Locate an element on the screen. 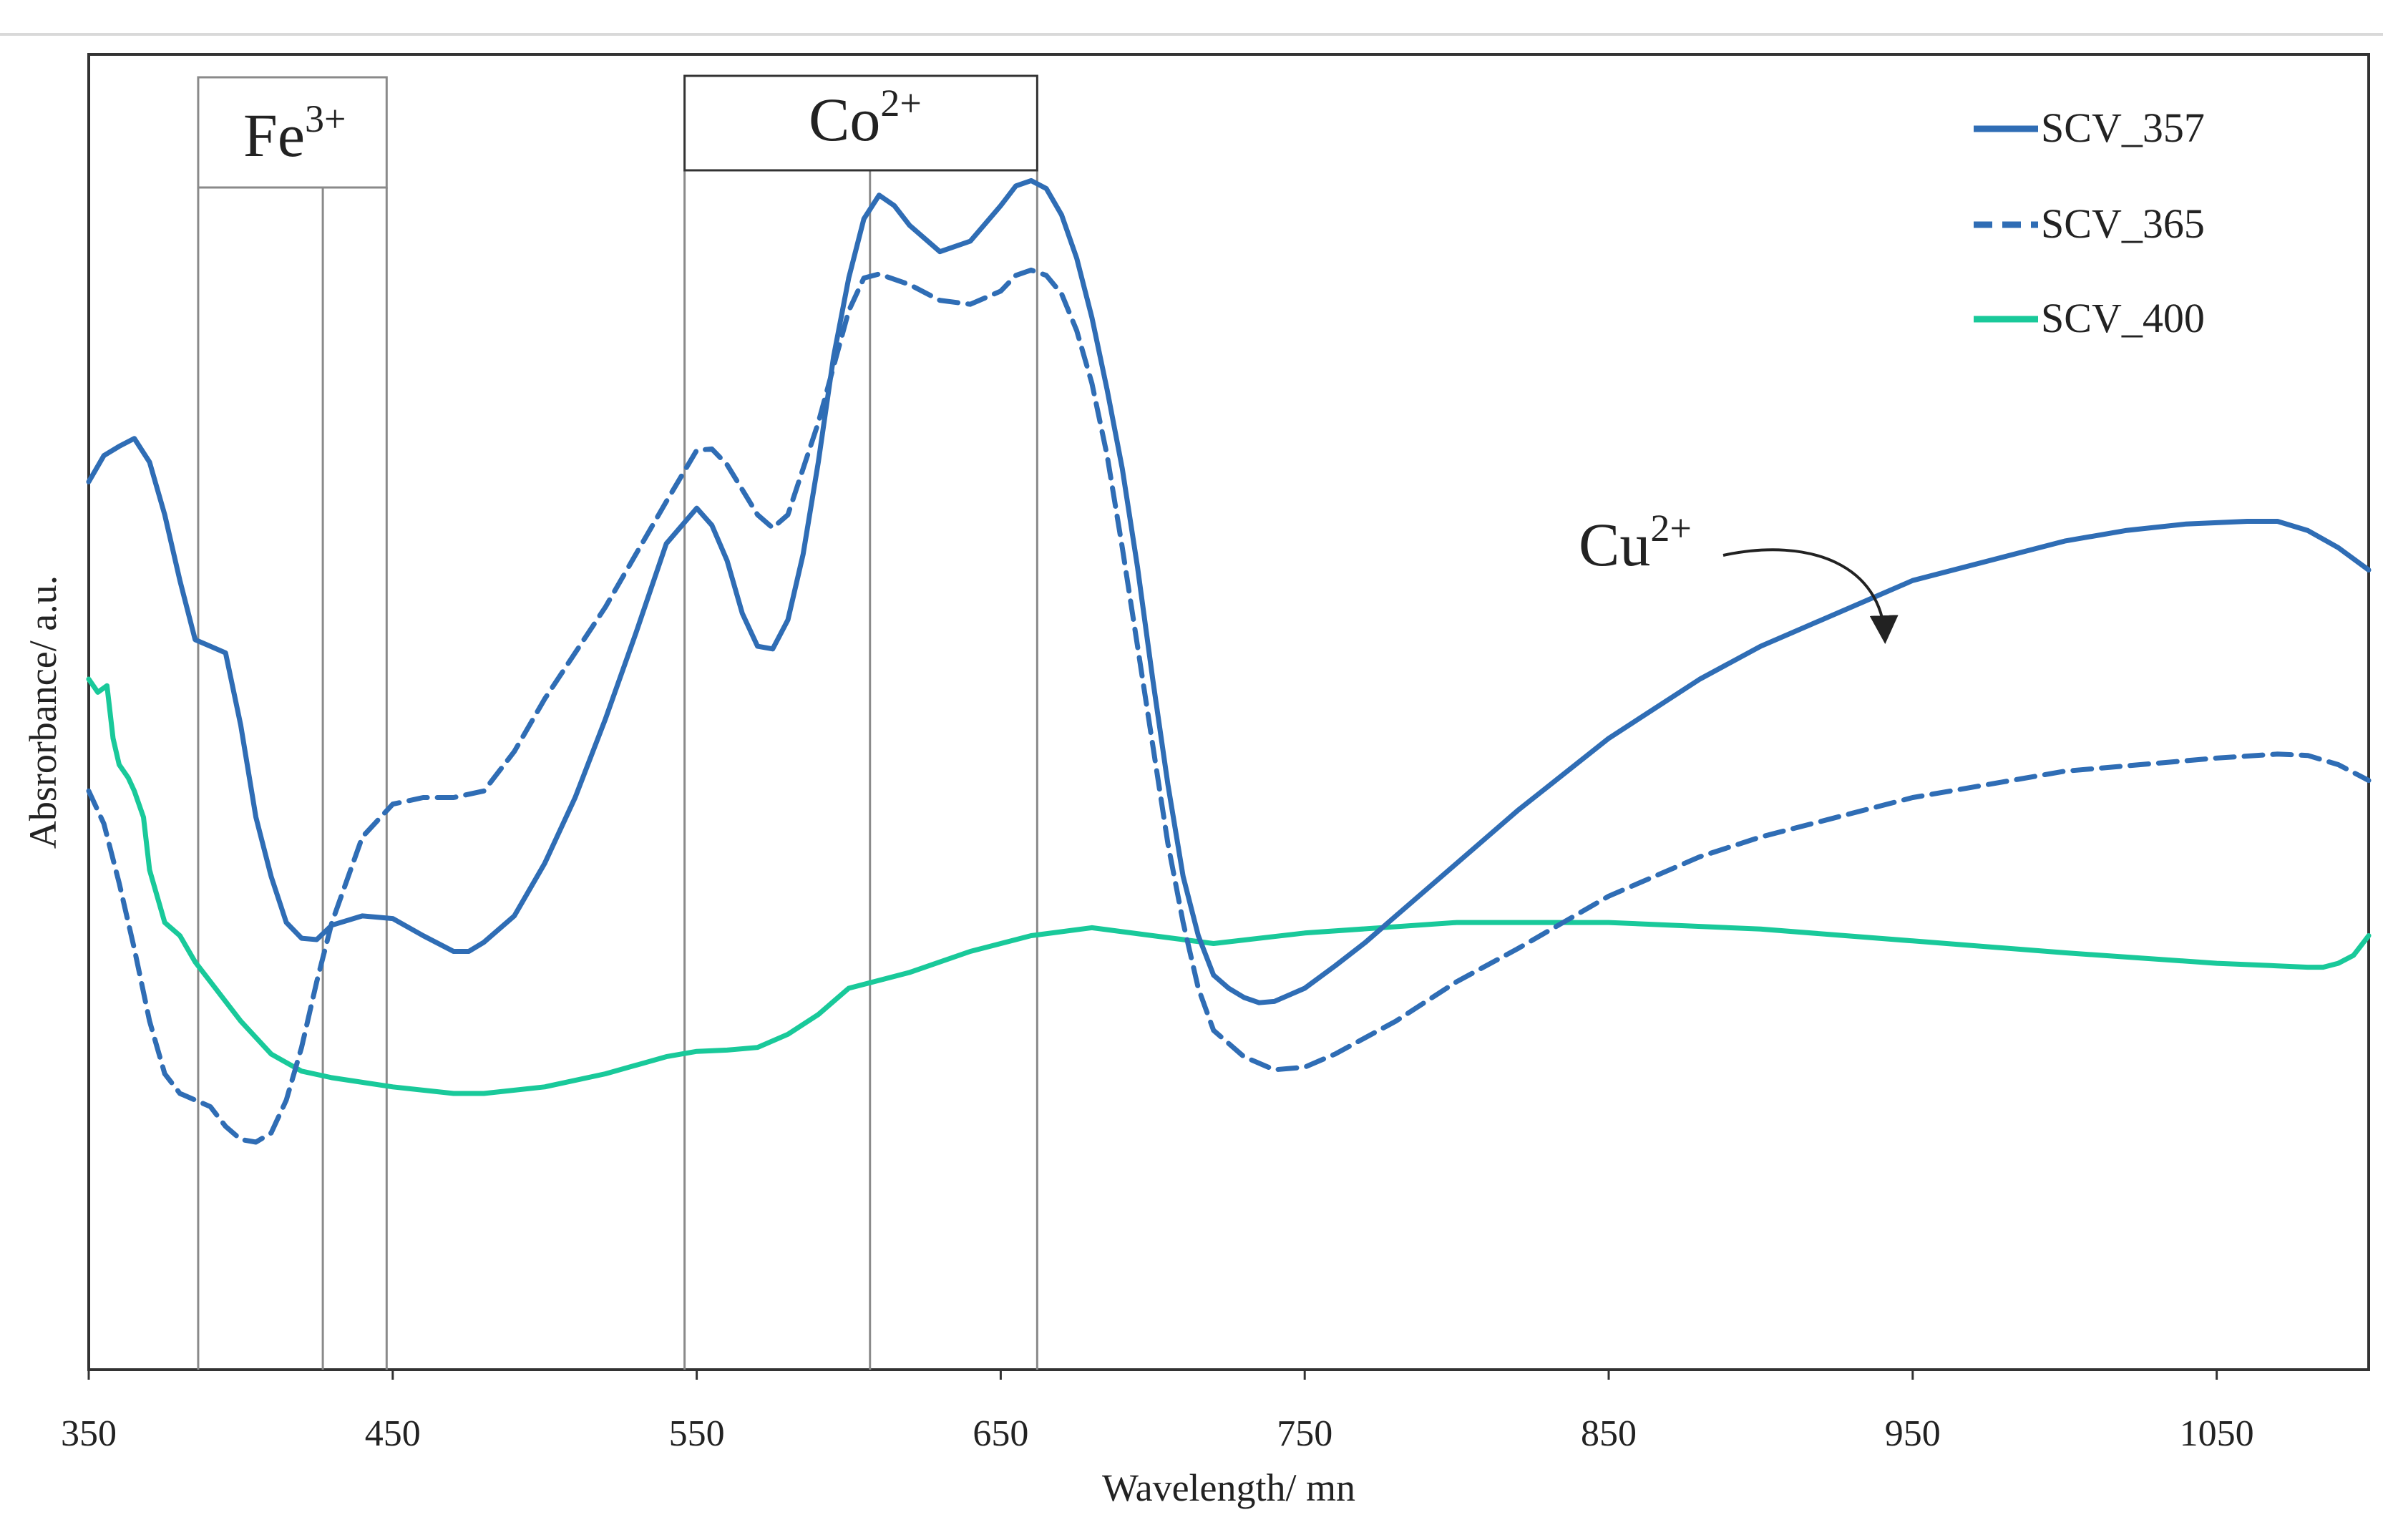  fe3-label-sup: 3+ is located at coordinates (325, 119).